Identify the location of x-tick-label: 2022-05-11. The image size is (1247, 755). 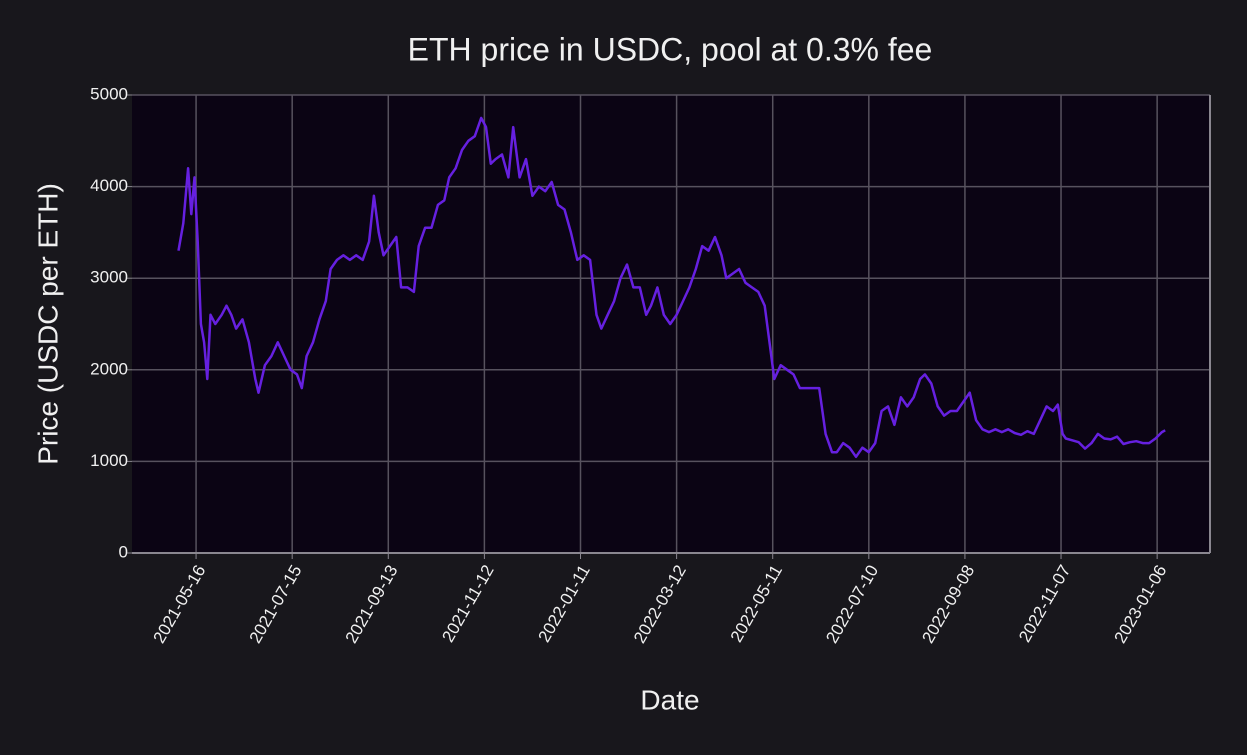
(756, 604).